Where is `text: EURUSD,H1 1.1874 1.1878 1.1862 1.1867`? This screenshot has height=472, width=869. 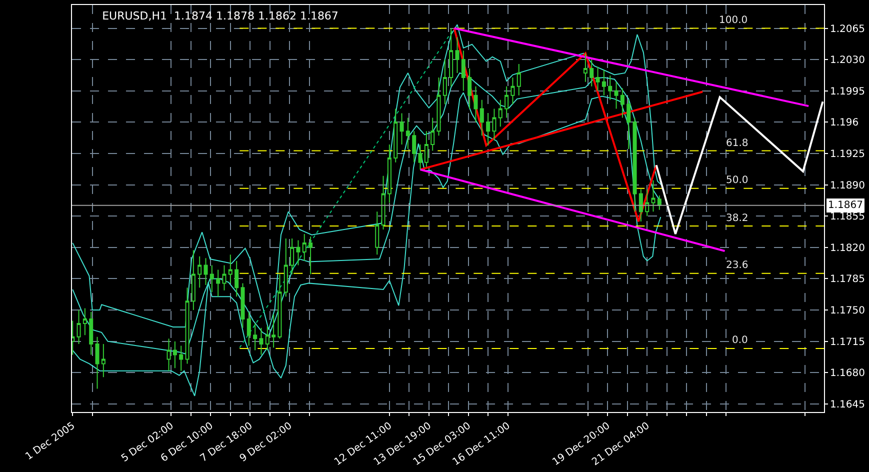 text: EURUSD,H1 1.1874 1.1878 1.1862 1.1867 is located at coordinates (220, 16).